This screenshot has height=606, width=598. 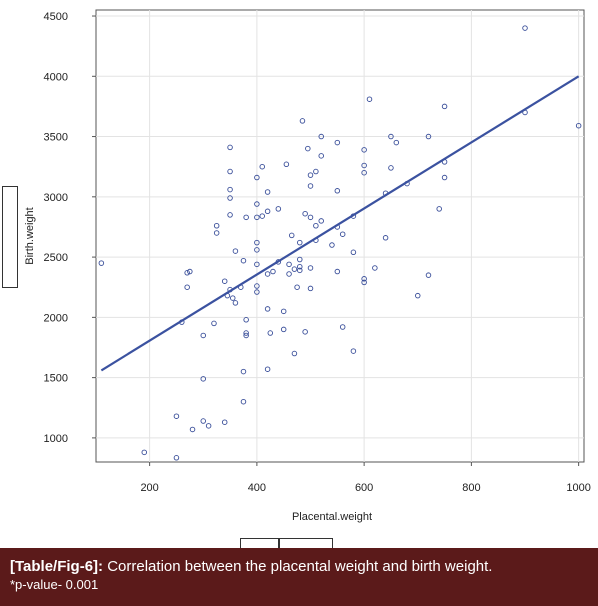 I want to click on x-axis-title: Placental.weight, so click(x=332, y=517).